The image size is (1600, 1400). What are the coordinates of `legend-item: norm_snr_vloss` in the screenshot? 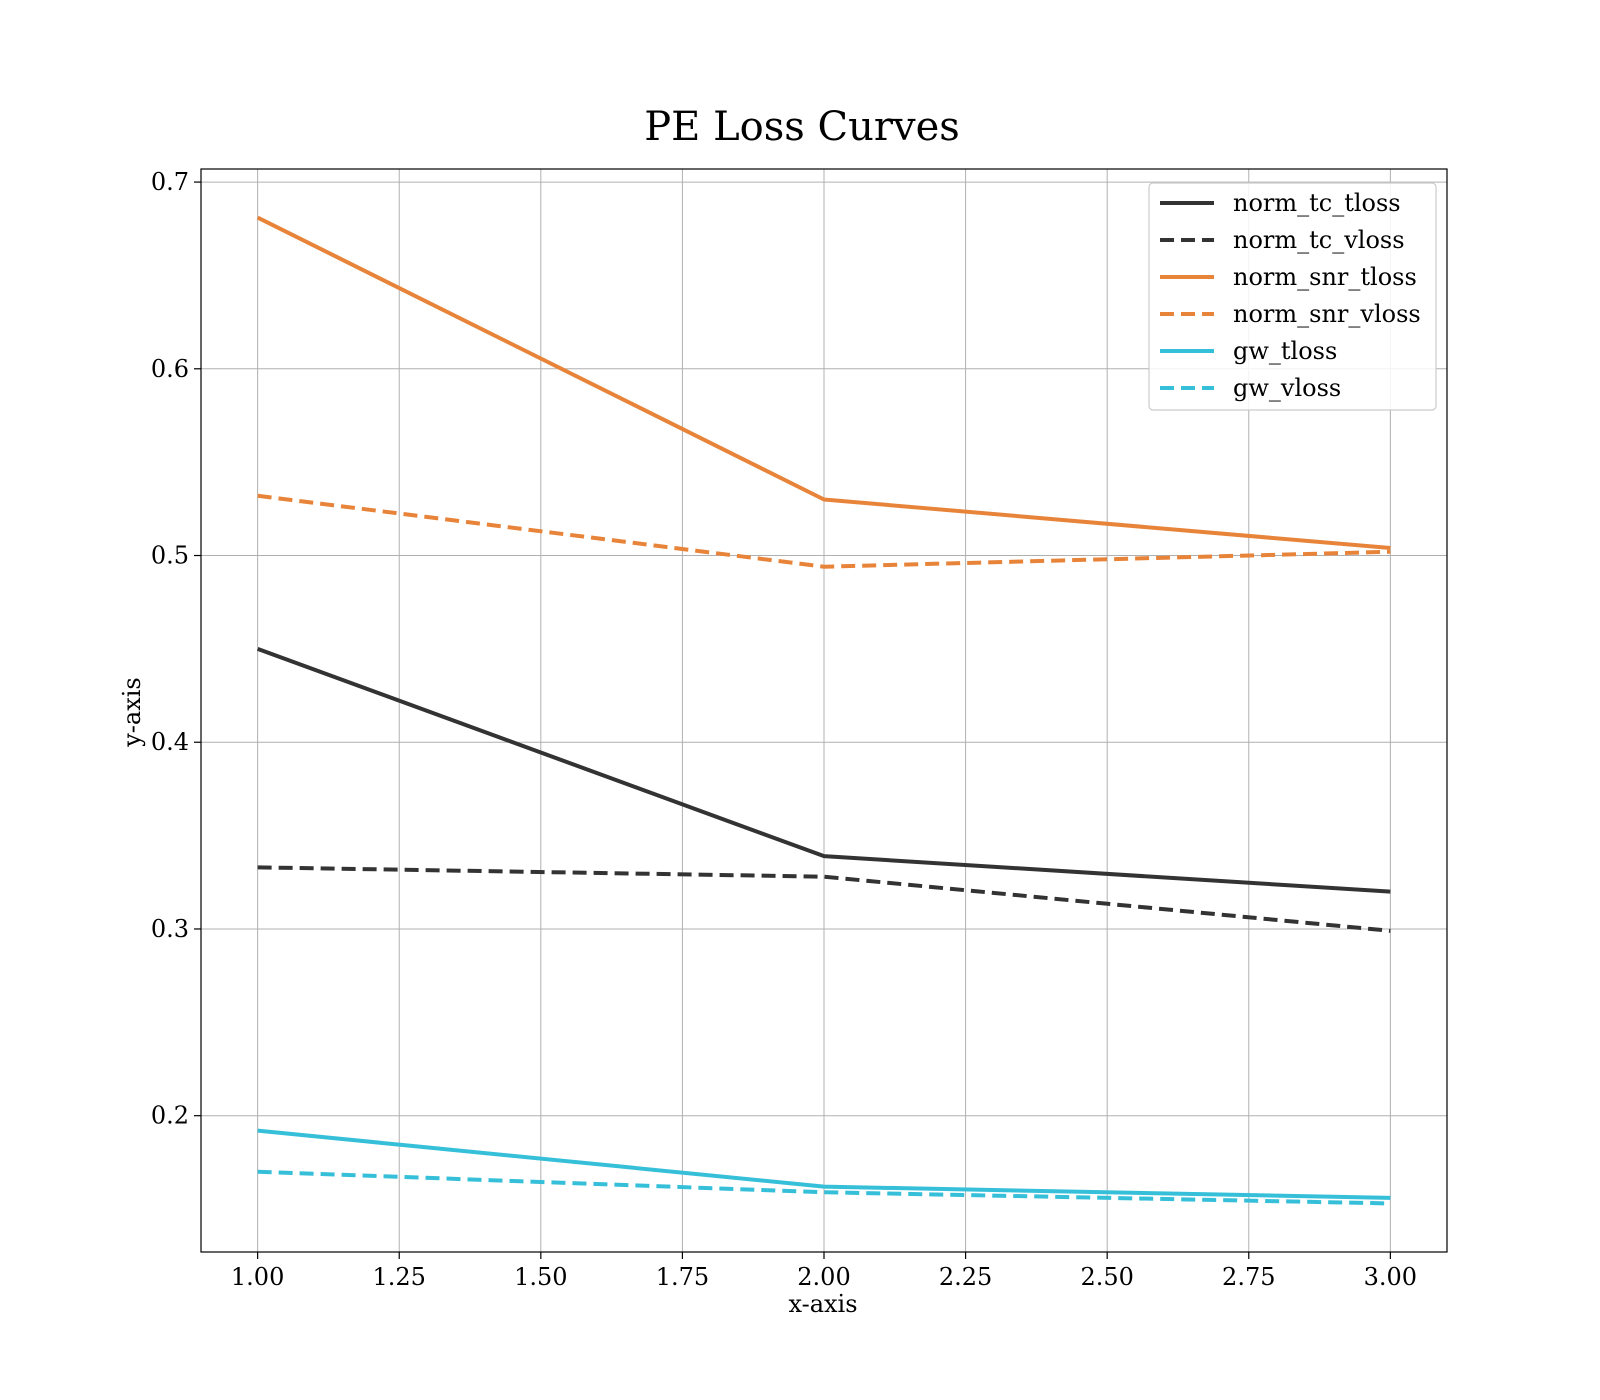 It's located at (1290, 314).